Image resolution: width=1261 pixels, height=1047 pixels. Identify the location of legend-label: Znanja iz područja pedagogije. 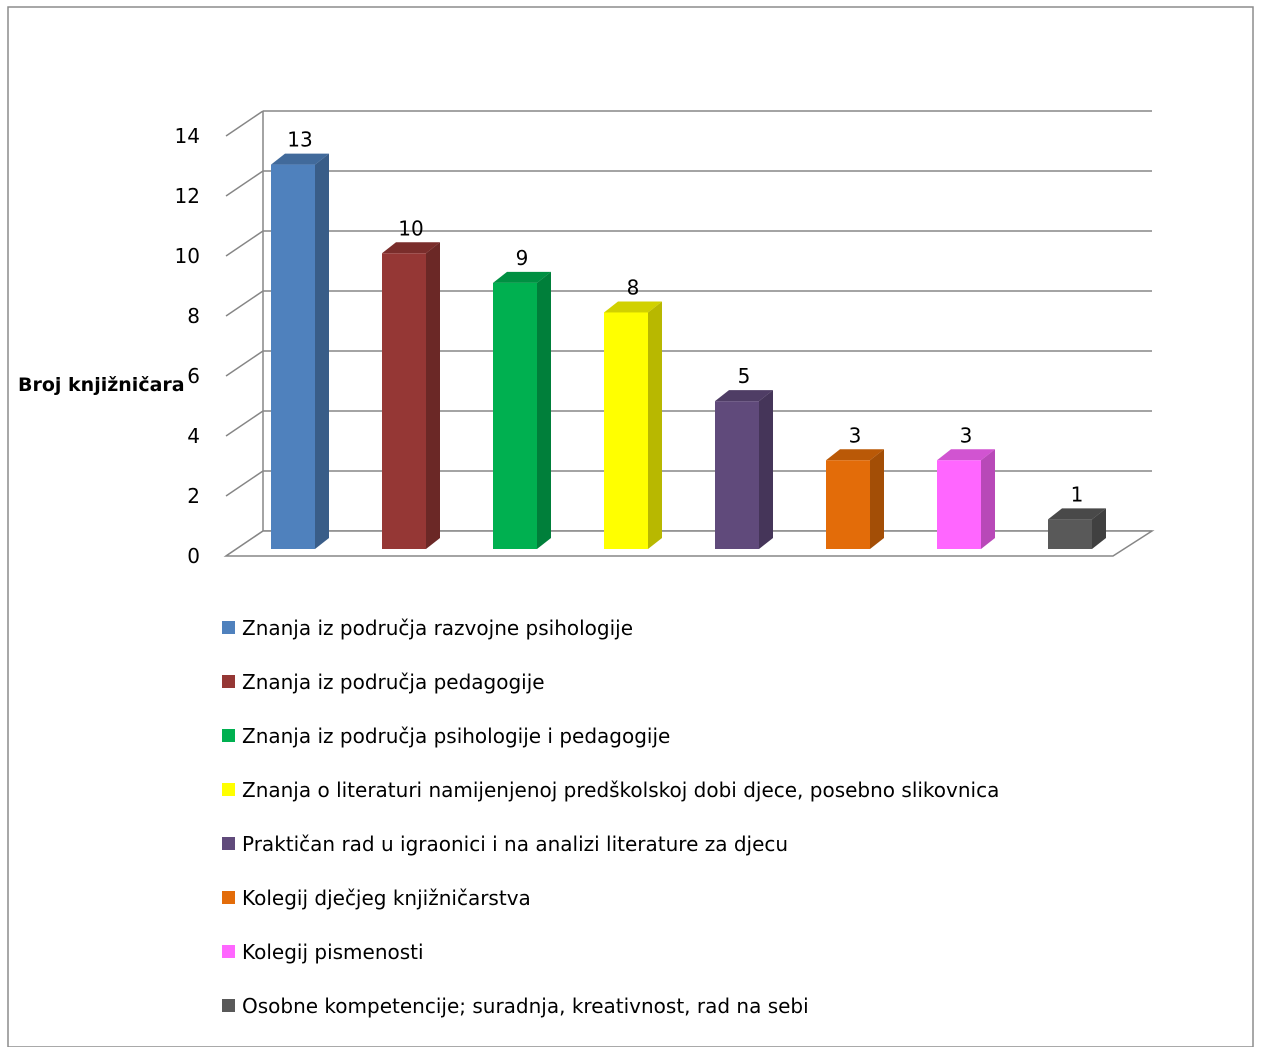
(393, 682).